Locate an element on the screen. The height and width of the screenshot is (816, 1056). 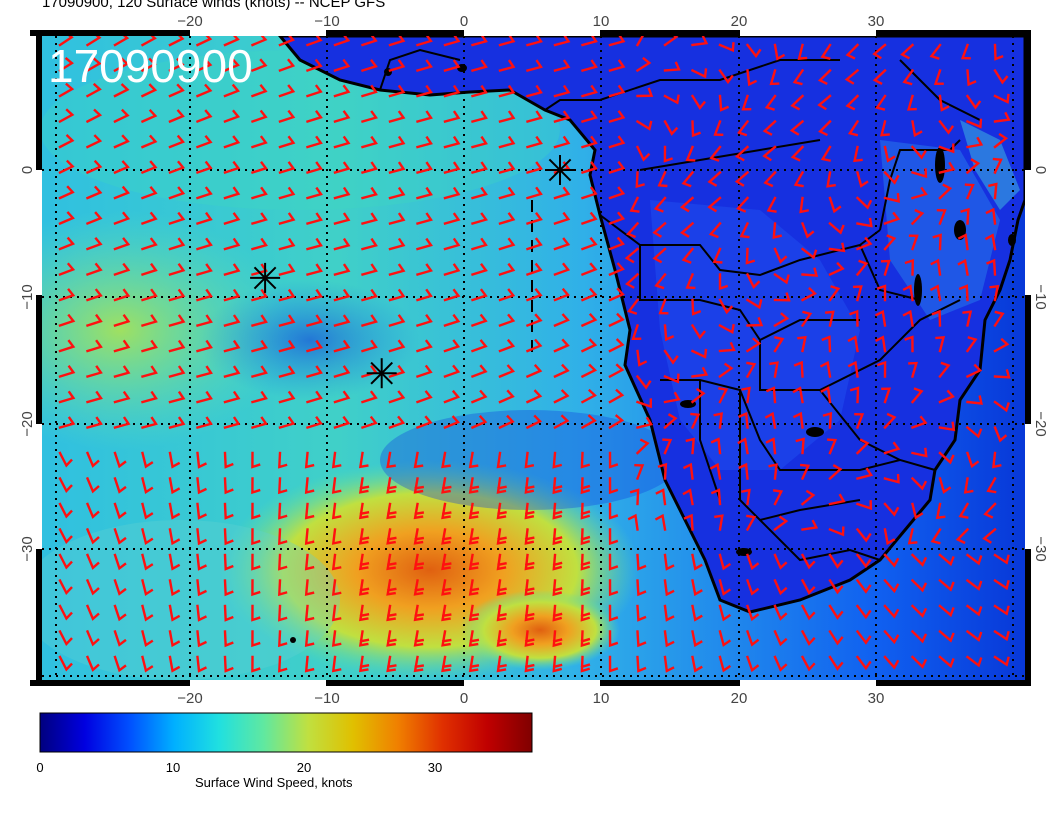
lon-label: −10 is located at coordinates (326, 698).